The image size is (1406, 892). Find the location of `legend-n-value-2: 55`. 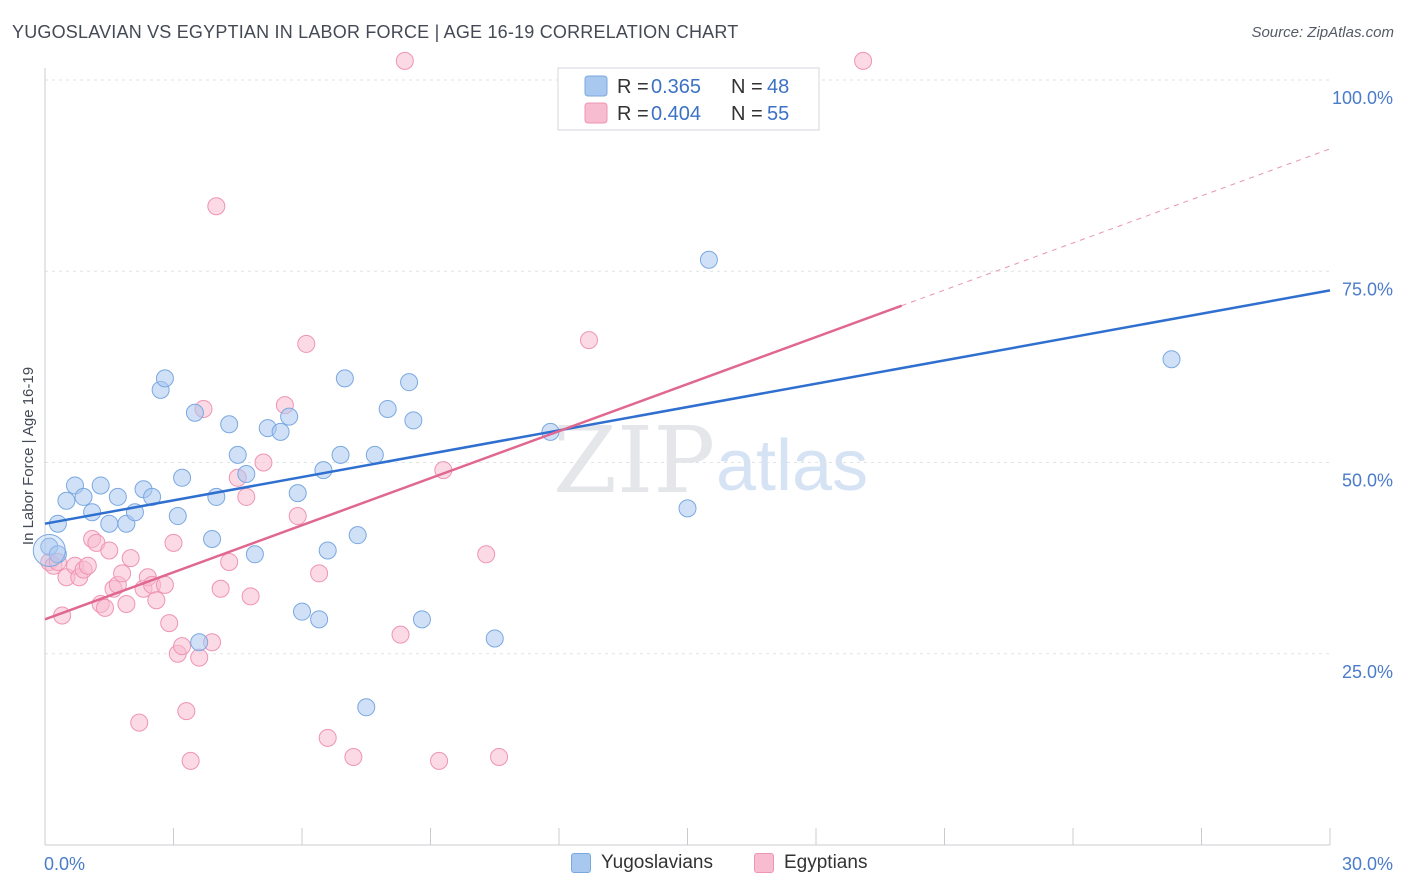

legend-n-value-2: 55 is located at coordinates (778, 114).